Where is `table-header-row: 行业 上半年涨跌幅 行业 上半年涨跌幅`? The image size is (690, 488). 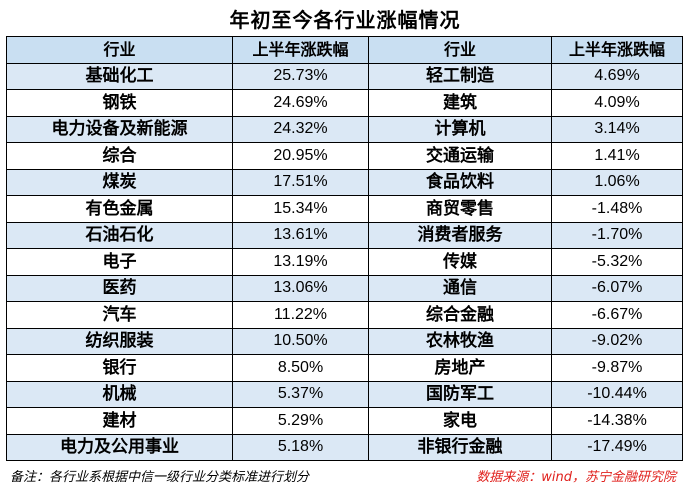 table-header-row: 行业 上半年涨跌幅 行业 上半年涨跌幅 is located at coordinates (344, 50).